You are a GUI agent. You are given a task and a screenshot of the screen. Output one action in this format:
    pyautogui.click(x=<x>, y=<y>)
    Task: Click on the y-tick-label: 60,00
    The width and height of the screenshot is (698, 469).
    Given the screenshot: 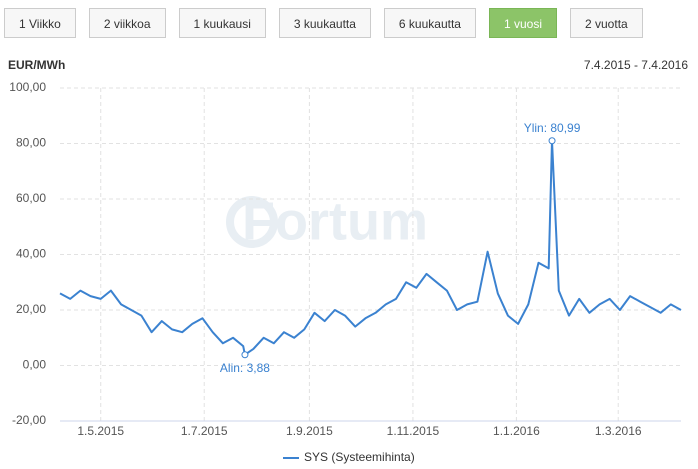 What is the action you would take?
    pyautogui.click(x=31, y=198)
    